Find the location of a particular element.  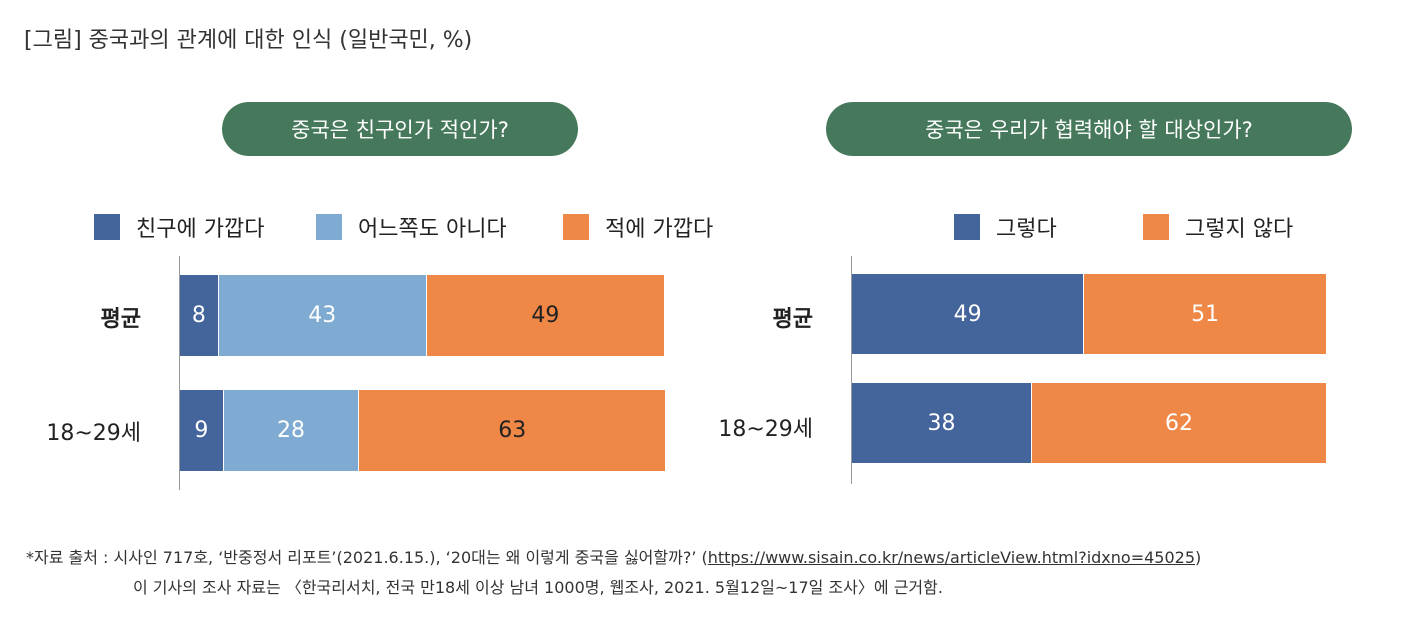

legend-label: 그렇다 is located at coordinates (1026, 229).